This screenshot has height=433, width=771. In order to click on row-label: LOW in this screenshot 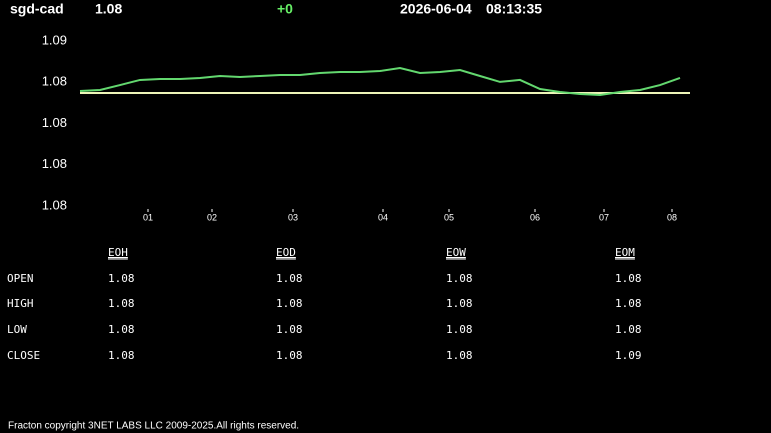, I will do `click(17, 329)`.